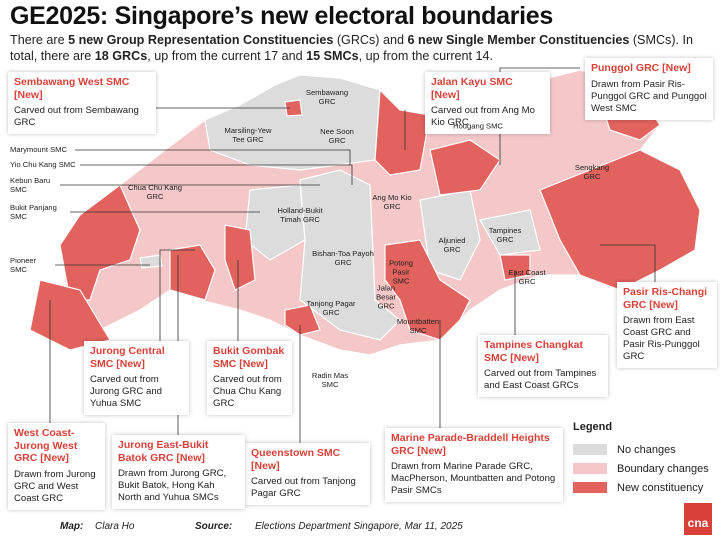 This screenshot has width=720, height=543. Describe the element at coordinates (240, 257) in the screenshot. I see `region-bukit-gombak` at that location.